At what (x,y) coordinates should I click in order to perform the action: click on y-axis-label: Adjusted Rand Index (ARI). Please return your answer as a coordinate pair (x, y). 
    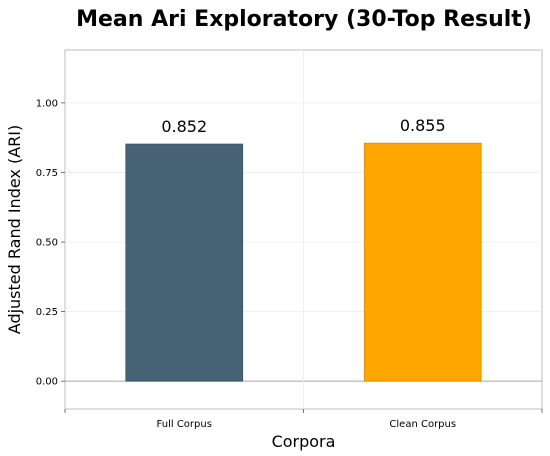
    Looking at the image, I should click on (14, 229).